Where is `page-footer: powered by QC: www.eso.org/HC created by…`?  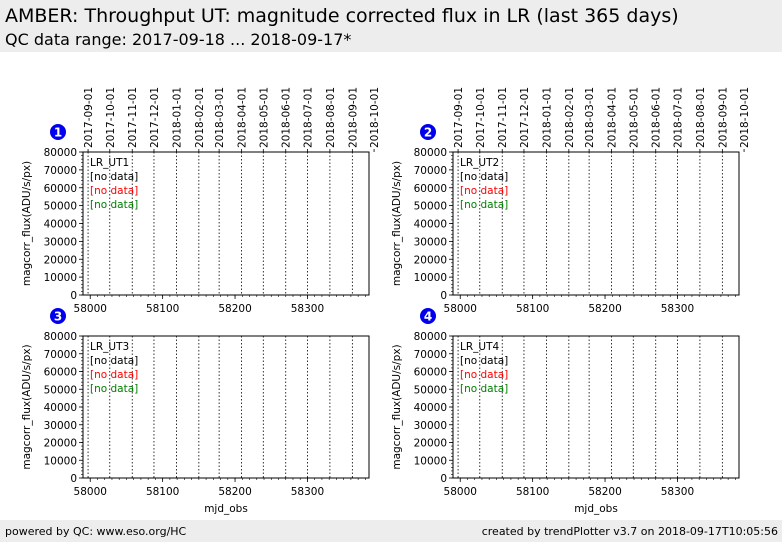
page-footer: powered by QC: www.eso.org/HC created by… is located at coordinates (391, 531).